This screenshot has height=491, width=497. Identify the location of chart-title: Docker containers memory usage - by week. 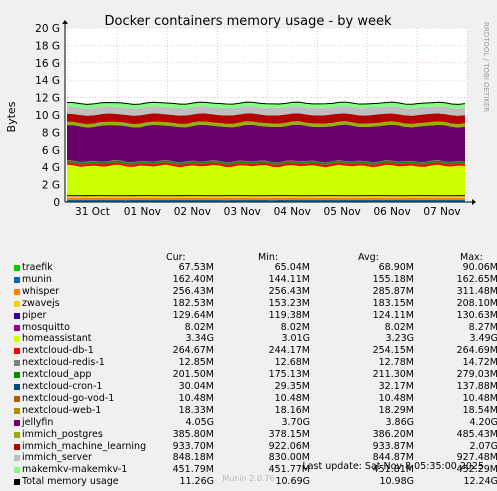
(247, 21).